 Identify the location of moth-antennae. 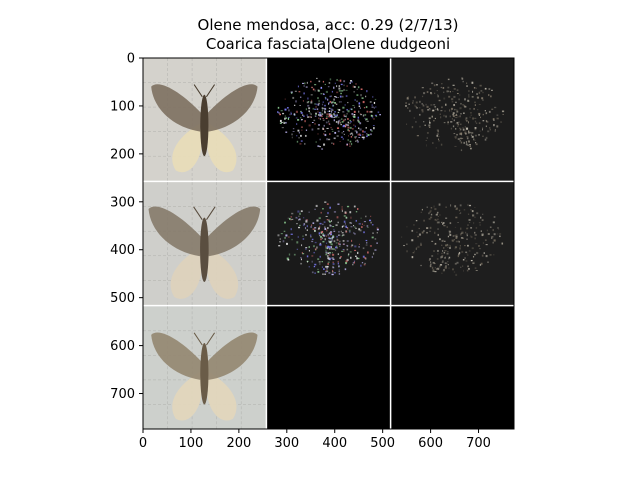
(204, 91).